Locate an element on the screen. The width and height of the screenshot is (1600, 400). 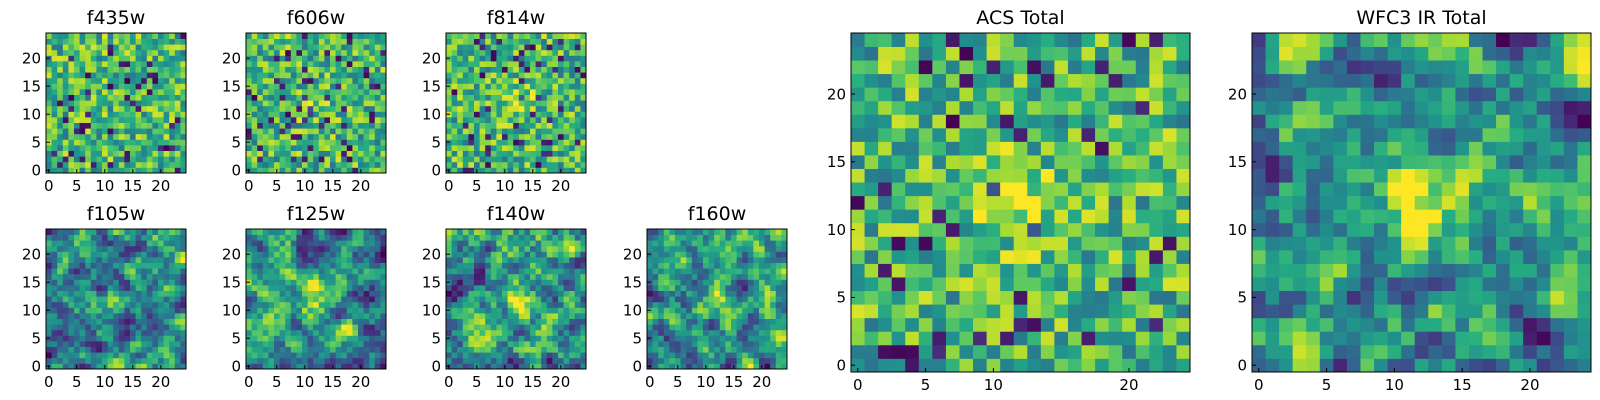
heatmap-cells is located at coordinates (516, 299).